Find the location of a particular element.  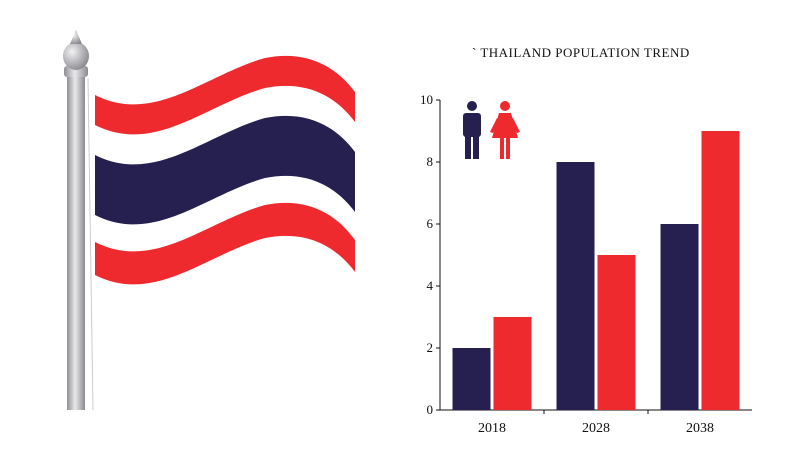

man-icon is located at coordinates (472, 130).